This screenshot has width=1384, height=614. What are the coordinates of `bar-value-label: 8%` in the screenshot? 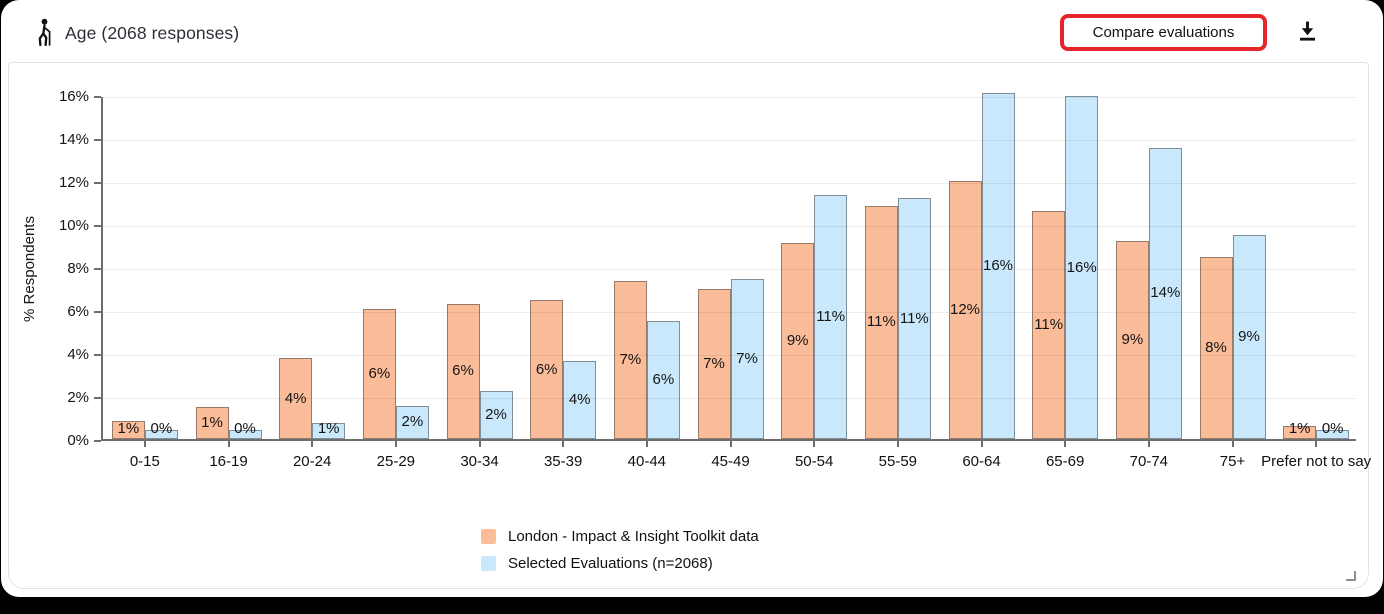 It's located at (1216, 348).